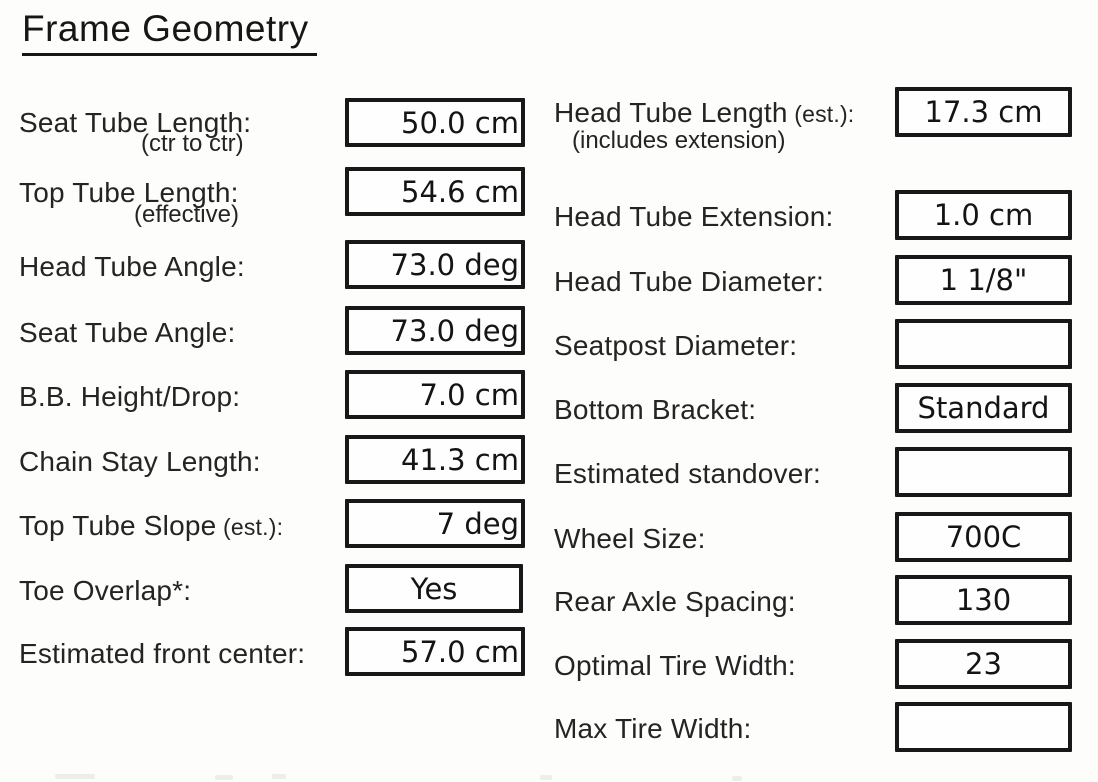 Image resolution: width=1098 pixels, height=782 pixels. What do you see at coordinates (162, 653) in the screenshot?
I see `estimated-front-center-label: Estimated front center:` at bounding box center [162, 653].